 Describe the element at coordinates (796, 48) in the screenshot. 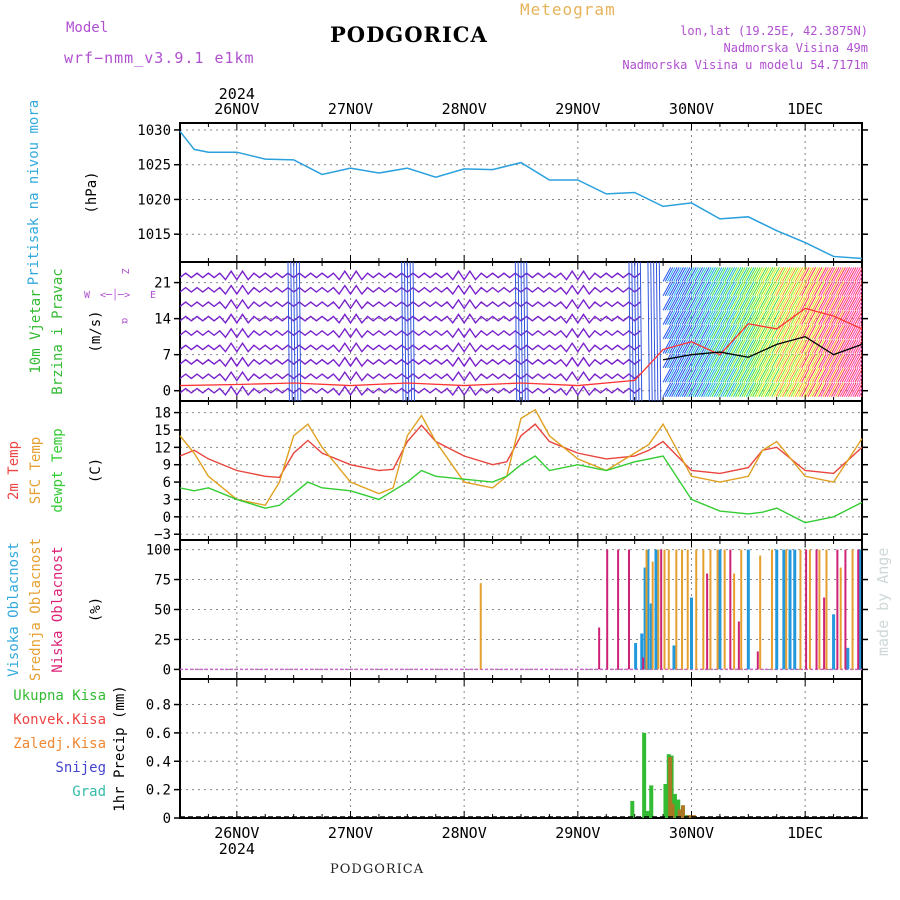

I see `altitude: Nadmorska Visina 49m` at that location.